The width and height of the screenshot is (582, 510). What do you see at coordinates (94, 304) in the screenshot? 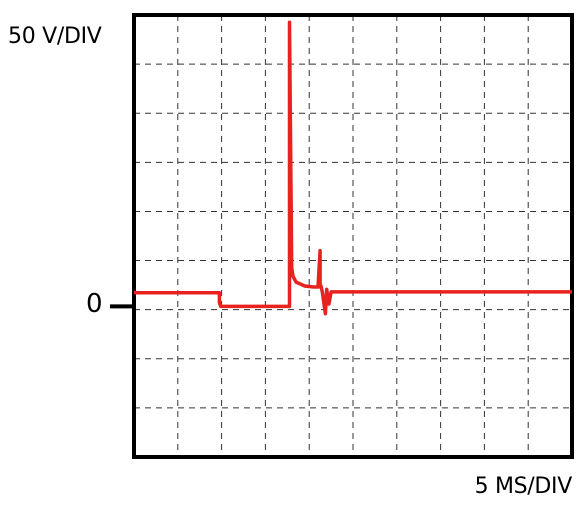
I see `zero-level-label: 0` at bounding box center [94, 304].